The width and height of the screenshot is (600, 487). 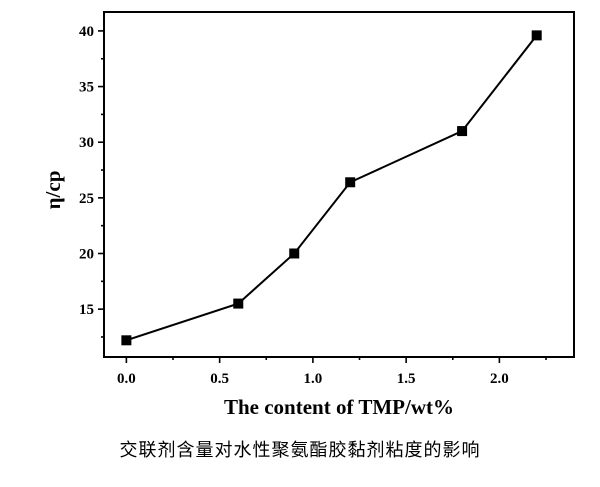 What do you see at coordinates (86, 199) in the screenshot?
I see `y-tick-label: 25` at bounding box center [86, 199].